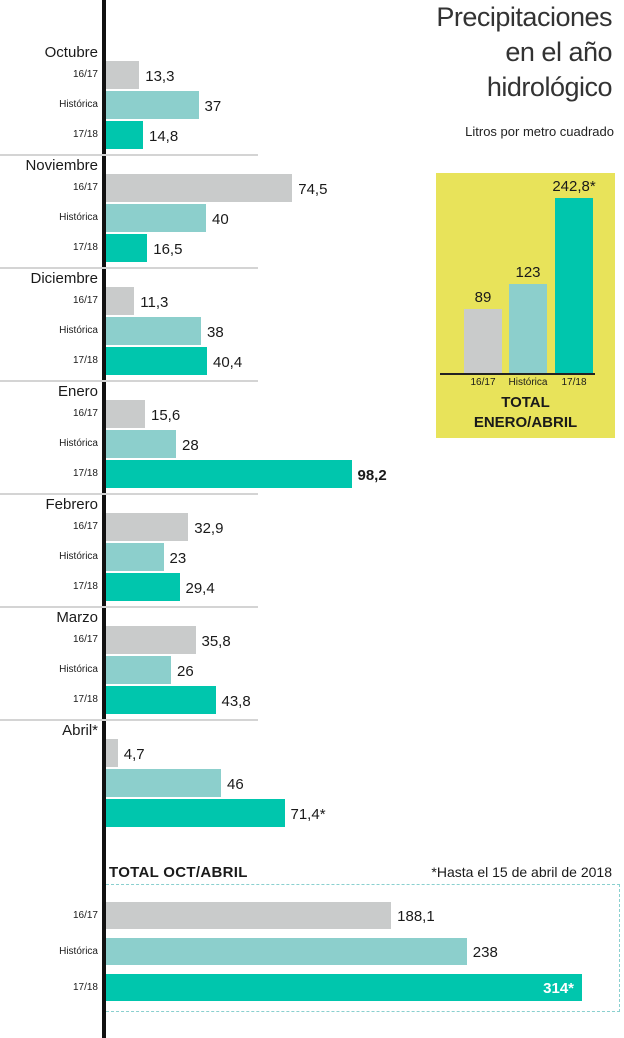 This screenshot has width=624, height=1038. What do you see at coordinates (64, 278) in the screenshot?
I see `month-label-2: Diciembre` at bounding box center [64, 278].